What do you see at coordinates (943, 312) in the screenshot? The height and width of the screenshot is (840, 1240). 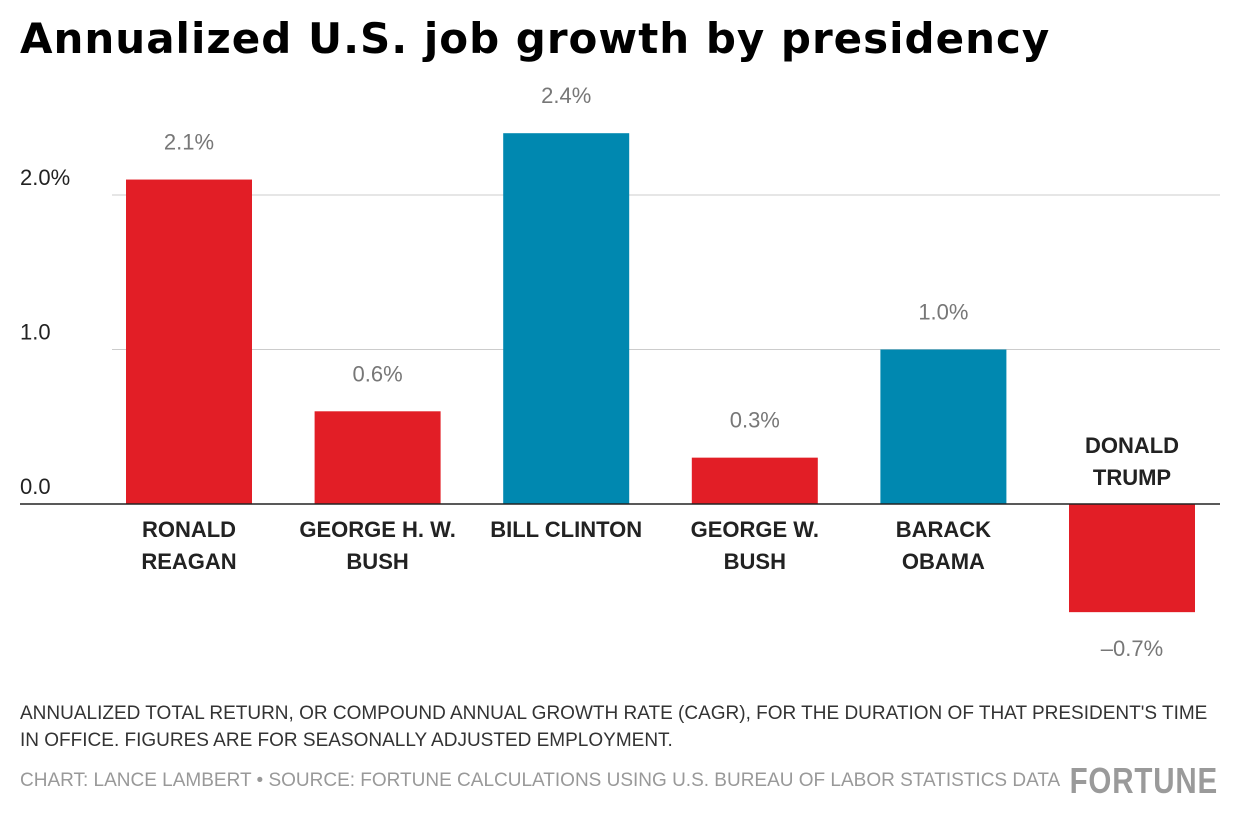 I see `value-label: 1.0%` at bounding box center [943, 312].